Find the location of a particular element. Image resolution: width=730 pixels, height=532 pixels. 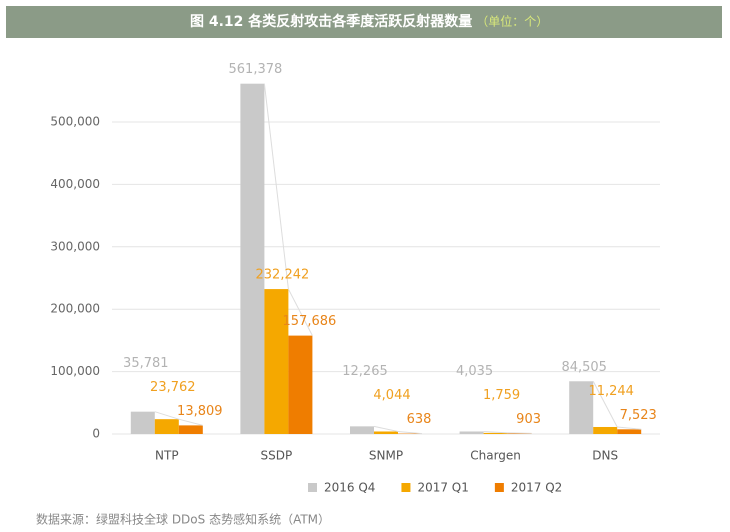

data-label: 23,762 is located at coordinates (173, 387).